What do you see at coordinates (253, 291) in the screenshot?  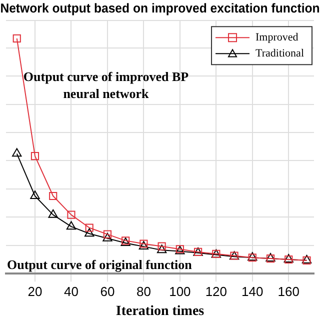 I see `x-tick-label: 140` at bounding box center [253, 291].